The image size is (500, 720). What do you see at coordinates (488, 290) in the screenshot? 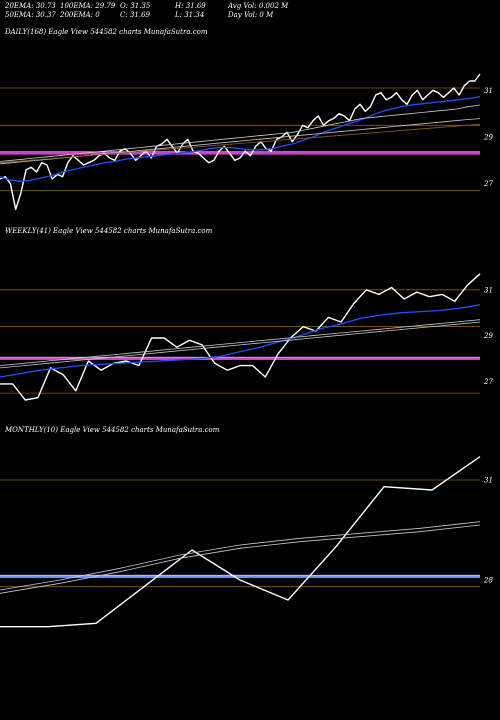
I see `weekly-y-tick-label: 31` at bounding box center [488, 290].